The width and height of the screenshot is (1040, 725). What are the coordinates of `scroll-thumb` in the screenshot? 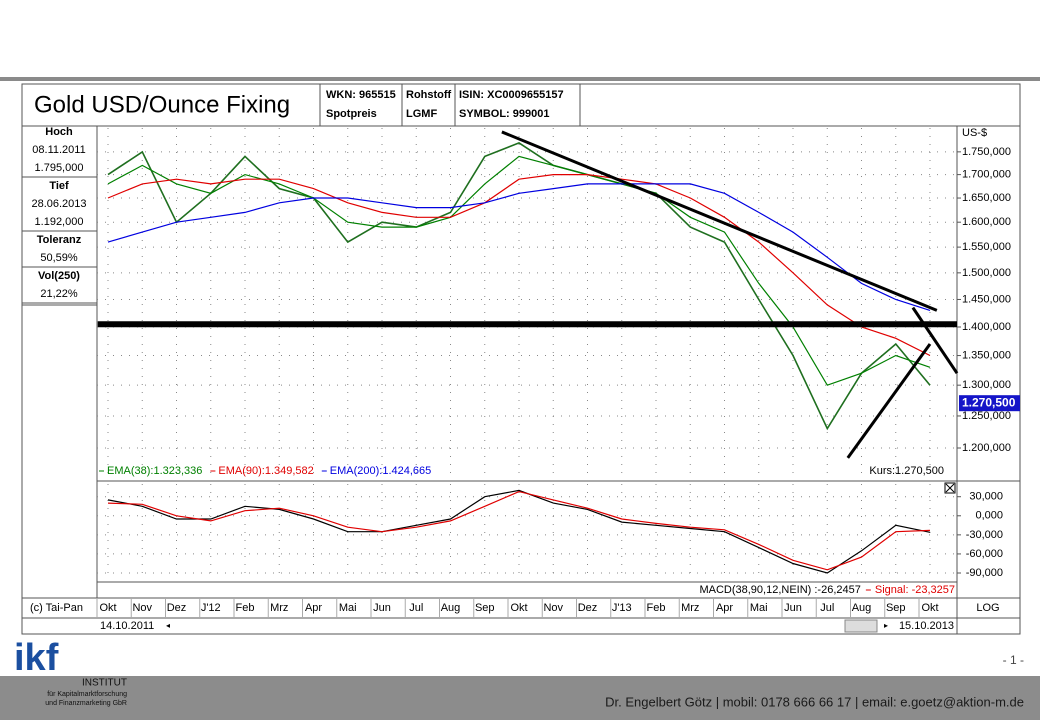 It's located at (861, 626).